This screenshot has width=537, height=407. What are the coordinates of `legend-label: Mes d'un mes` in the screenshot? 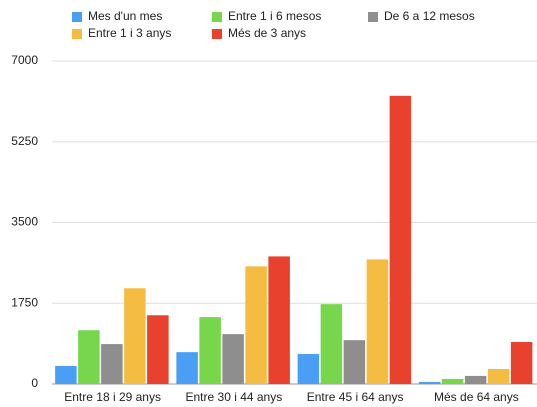 It's located at (125, 16).